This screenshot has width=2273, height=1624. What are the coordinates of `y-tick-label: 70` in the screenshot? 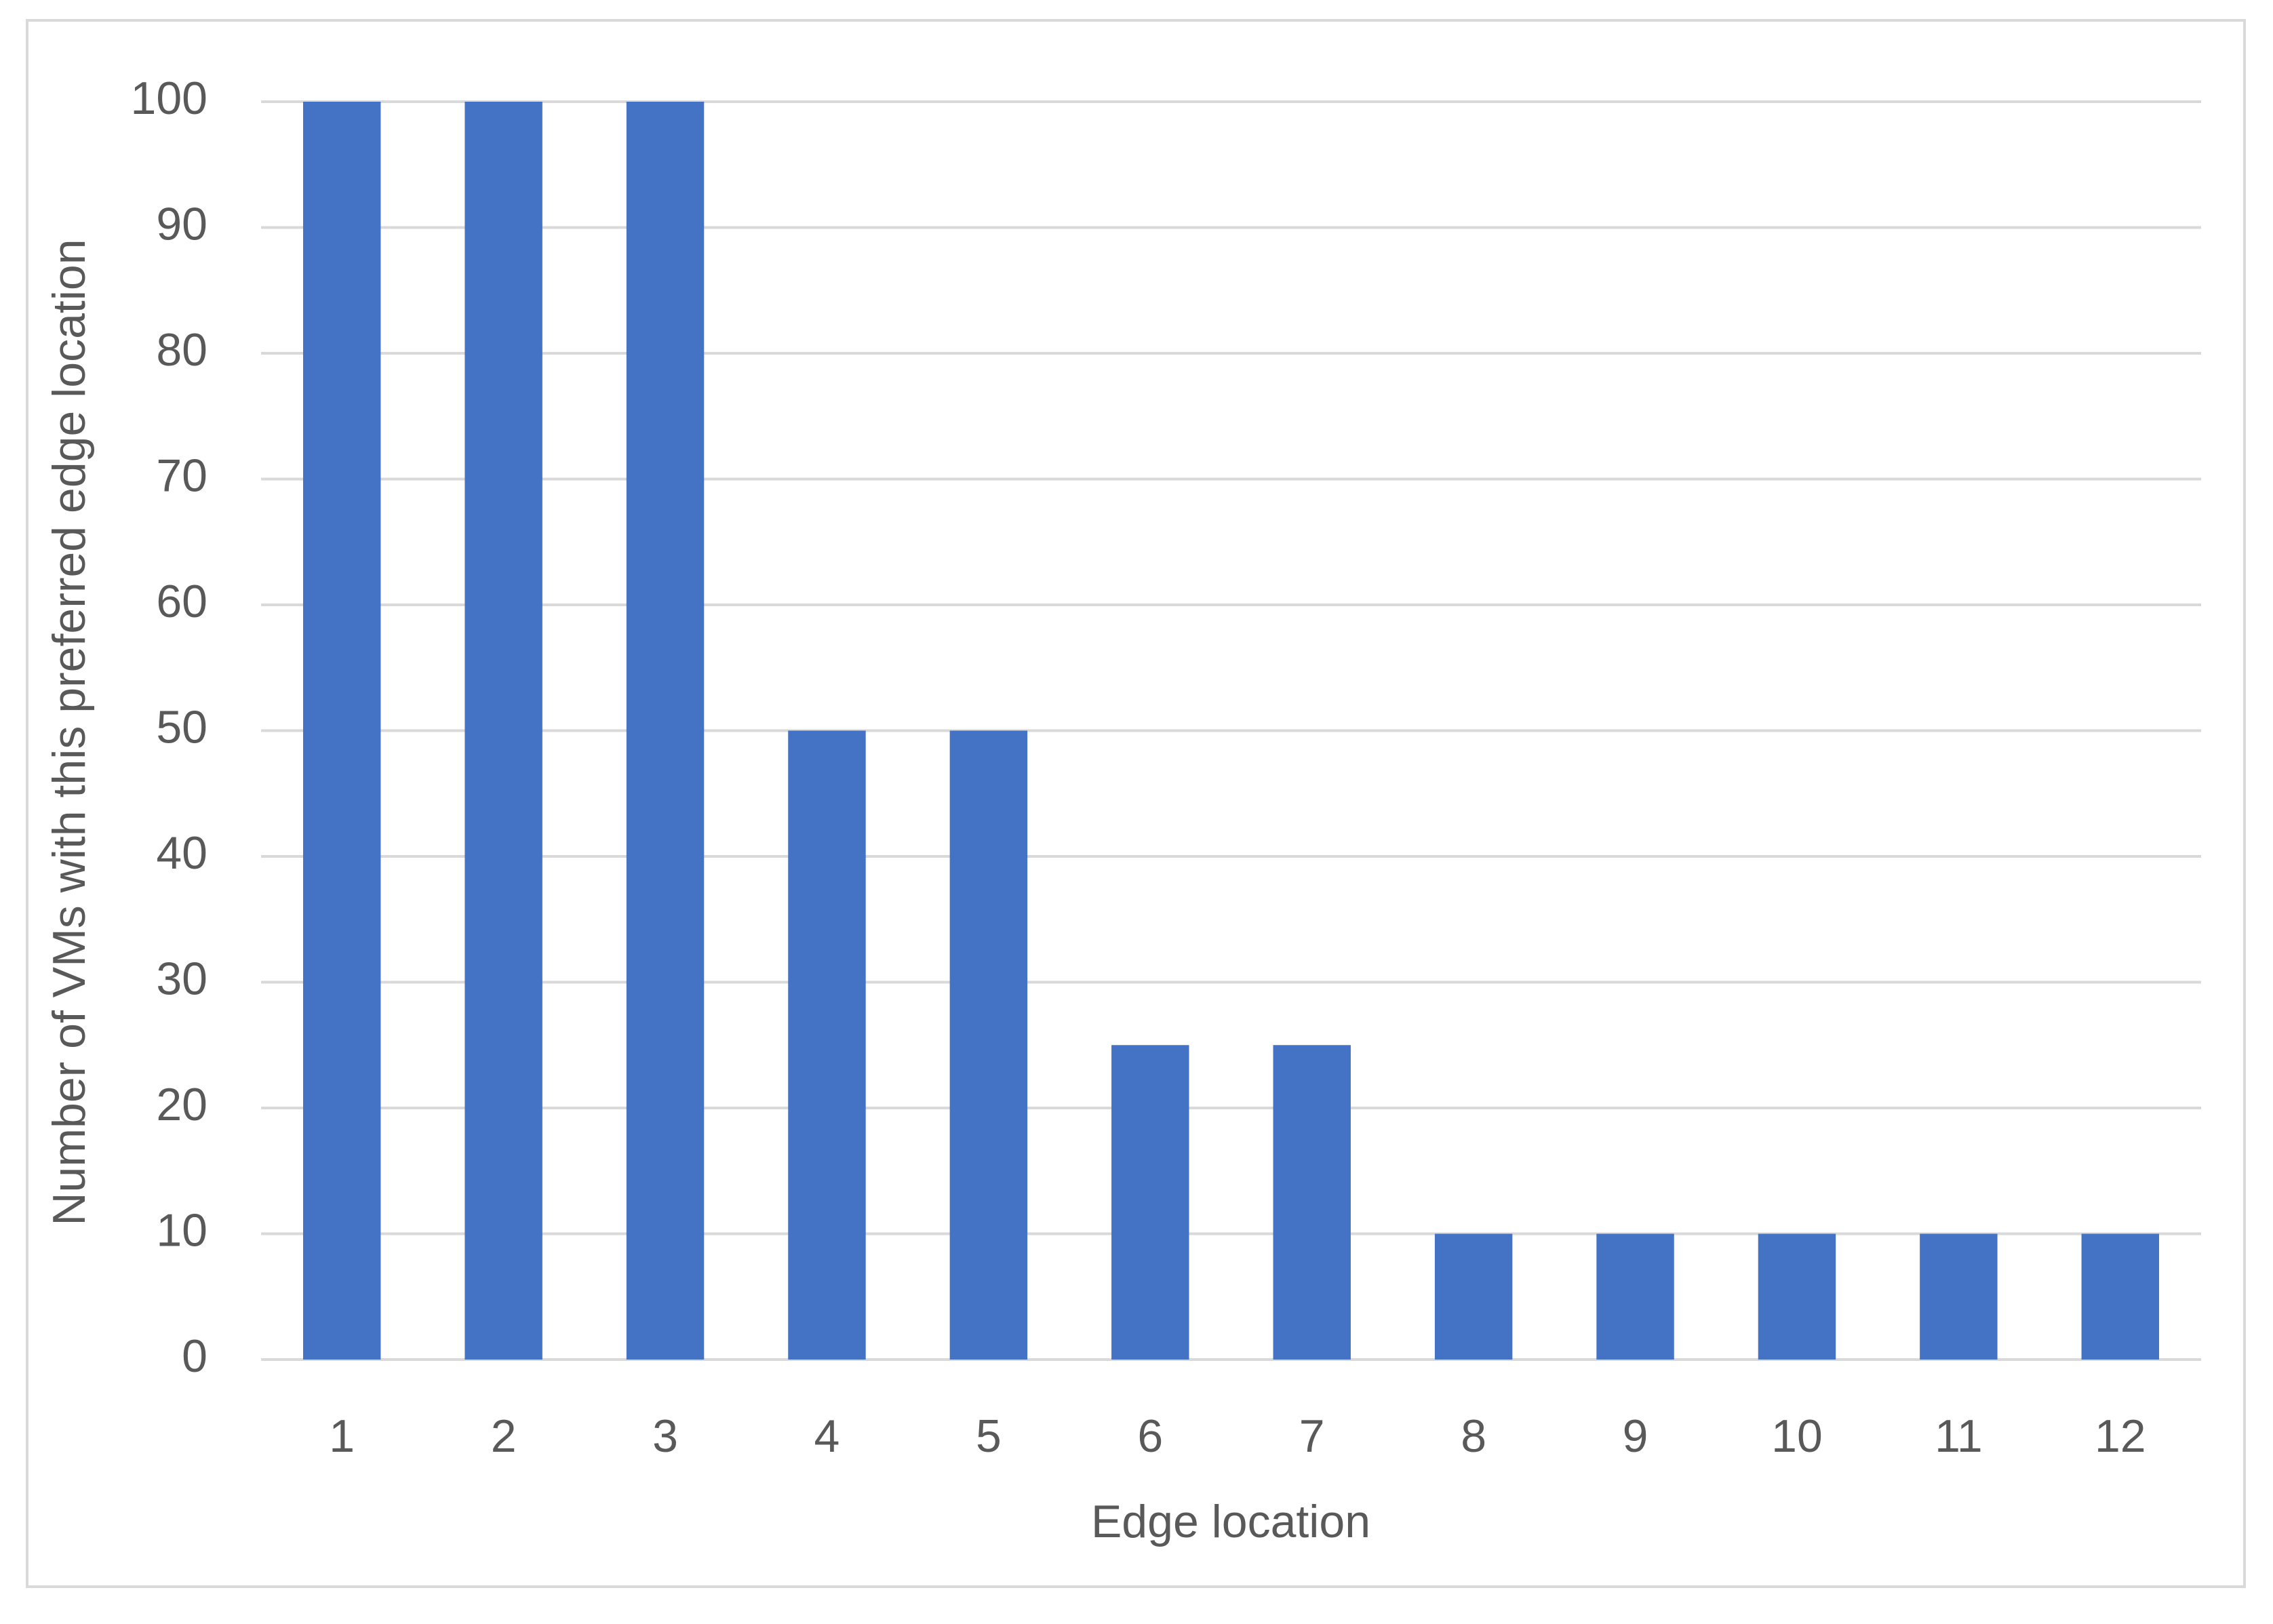 It's located at (181, 475).